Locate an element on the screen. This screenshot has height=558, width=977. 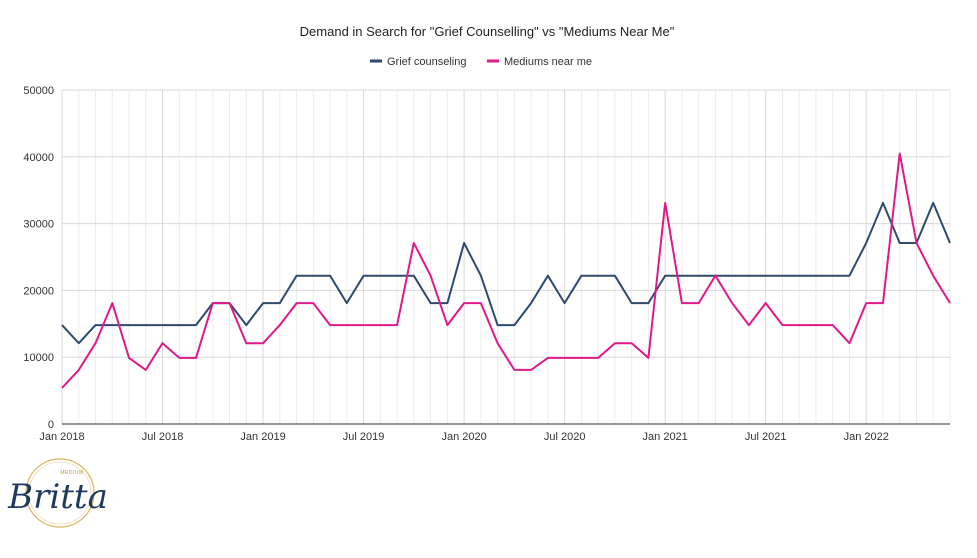
y-tick-label: 30000 is located at coordinates (38, 225).